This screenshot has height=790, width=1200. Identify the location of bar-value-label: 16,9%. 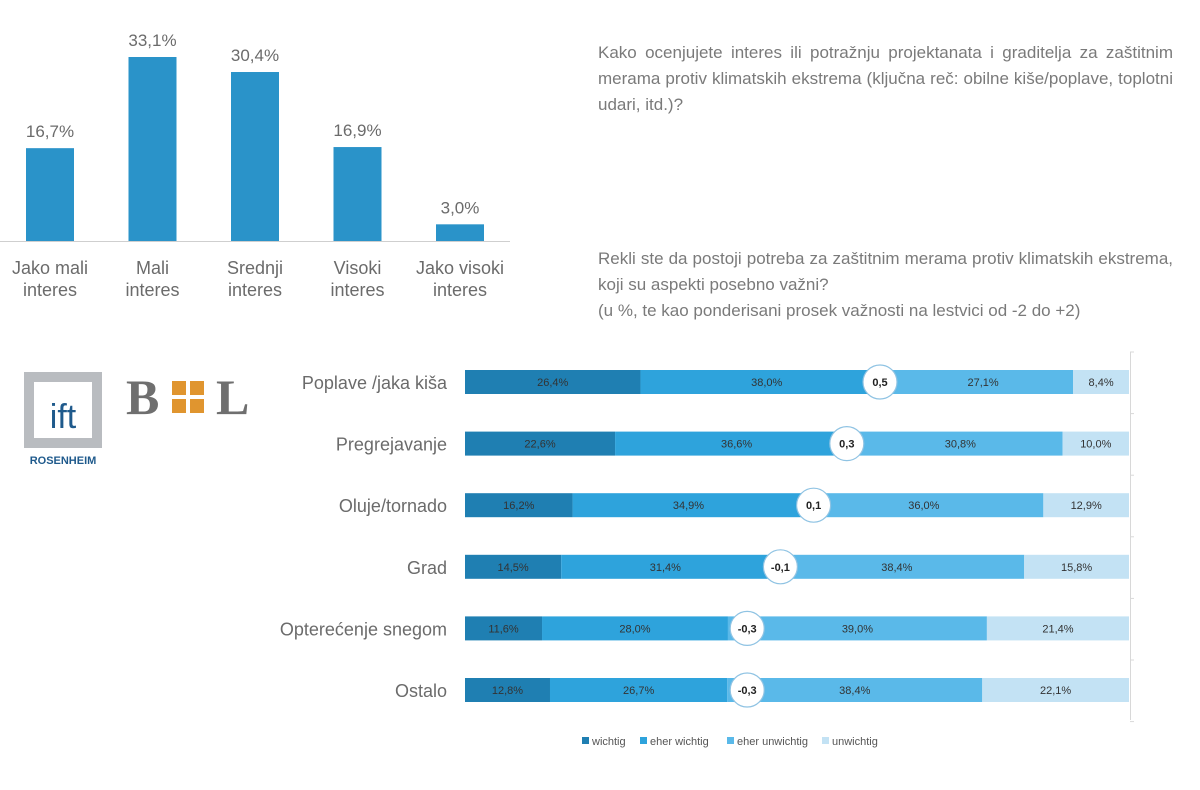
(357, 130).